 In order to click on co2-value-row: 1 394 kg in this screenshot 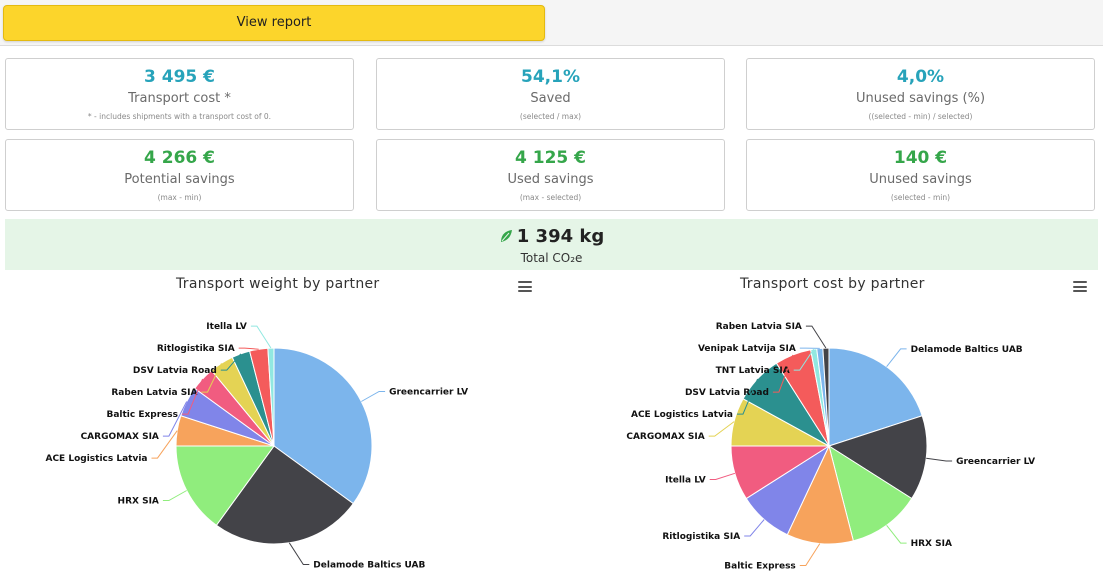, I will do `click(551, 236)`.